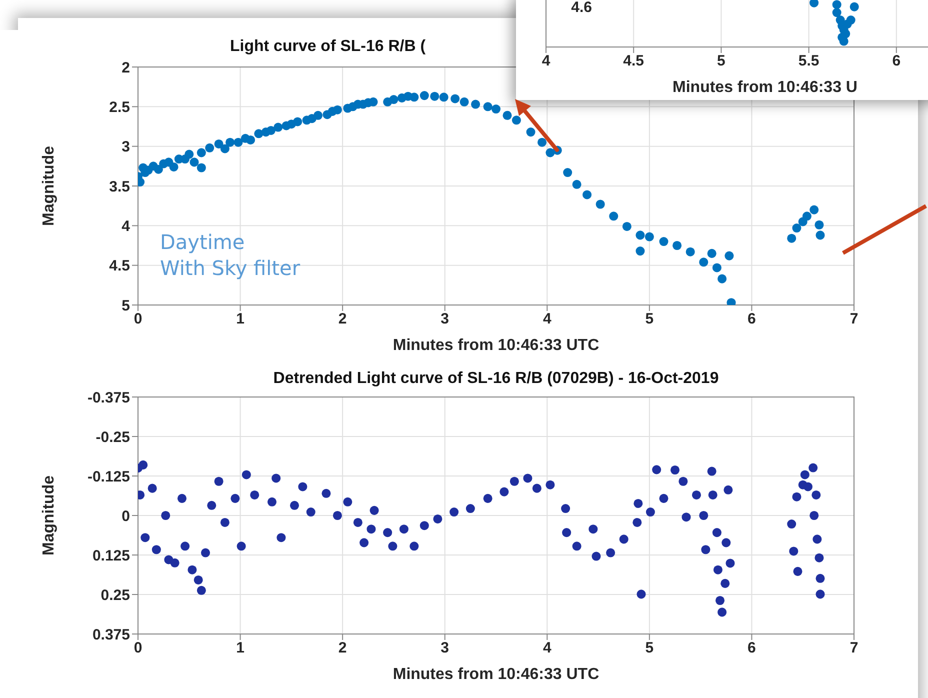  What do you see at coordinates (765, 87) in the screenshot?
I see `x-axis-title: Minutes from 10:46:33 U` at bounding box center [765, 87].